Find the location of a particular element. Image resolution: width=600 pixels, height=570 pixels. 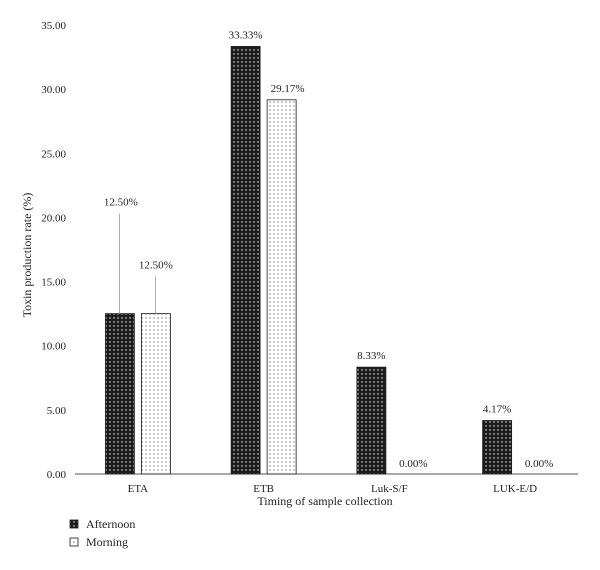

y-tick-label: 15.00 is located at coordinates (53, 283).